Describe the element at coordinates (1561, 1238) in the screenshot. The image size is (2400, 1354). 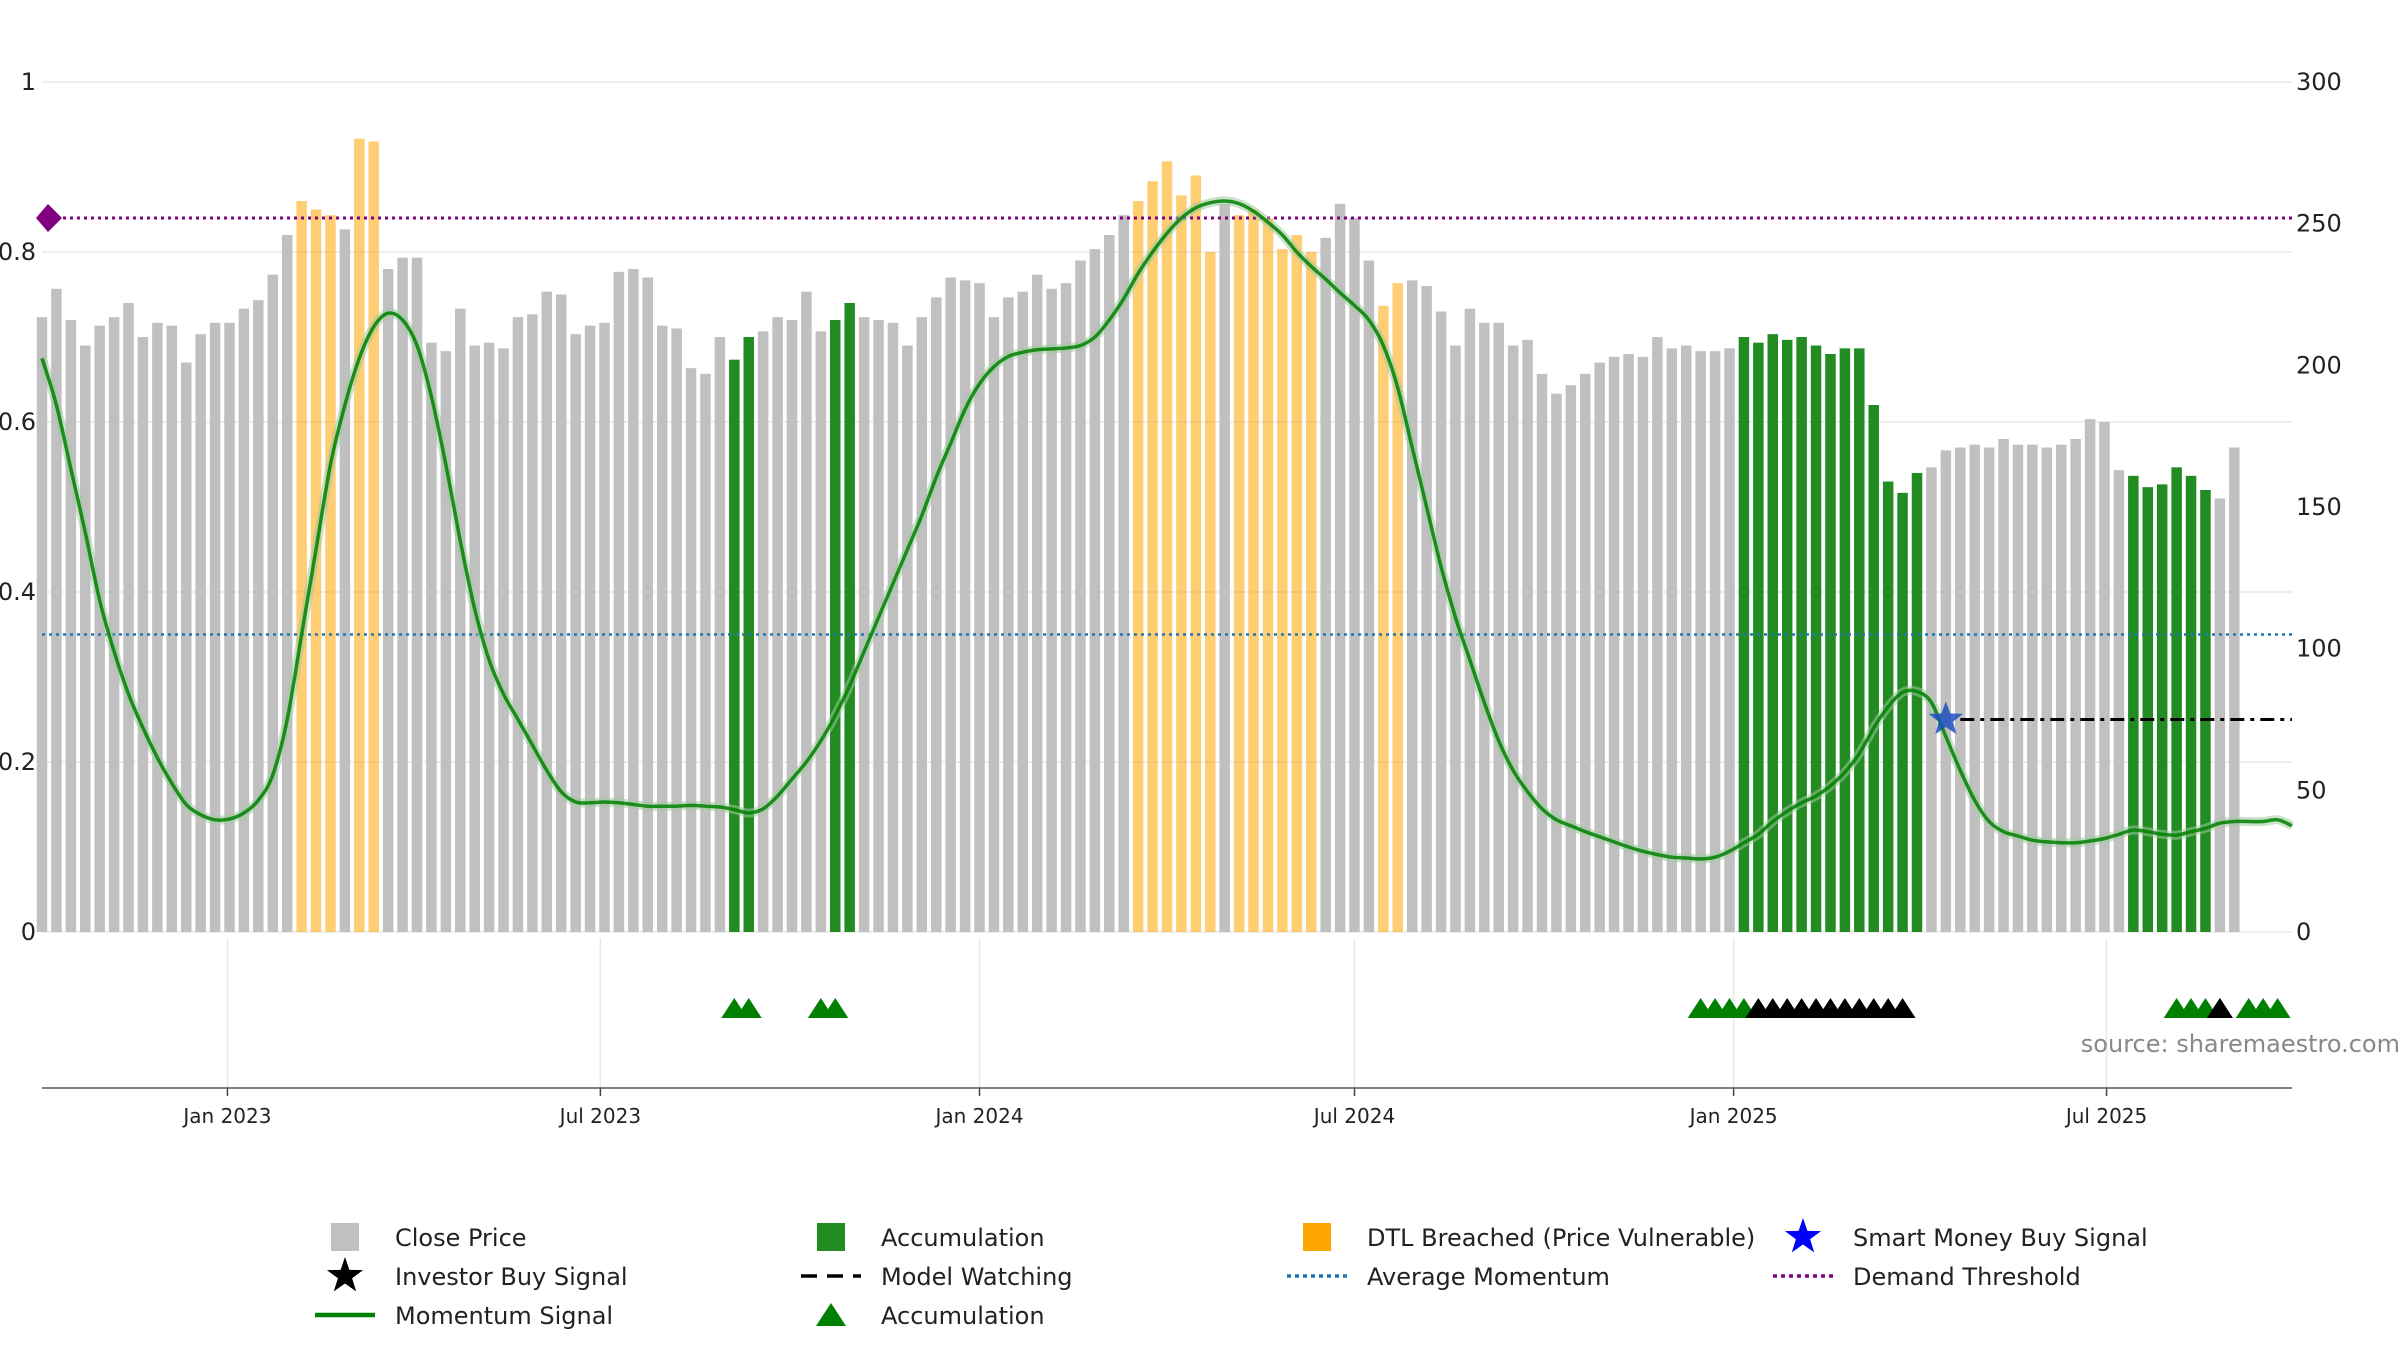
I see `legend-label: DTL Breached (Price Vulnerable)` at that location.